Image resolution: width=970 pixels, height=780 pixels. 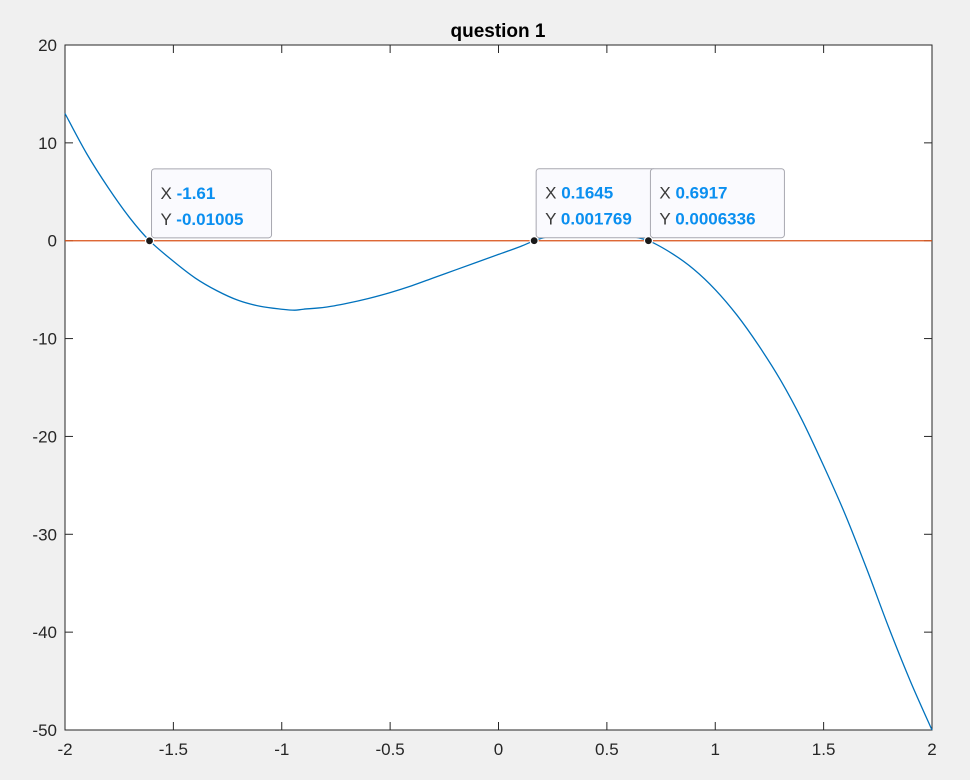 I want to click on datatip-y-value: -0.01005, so click(x=209, y=219).